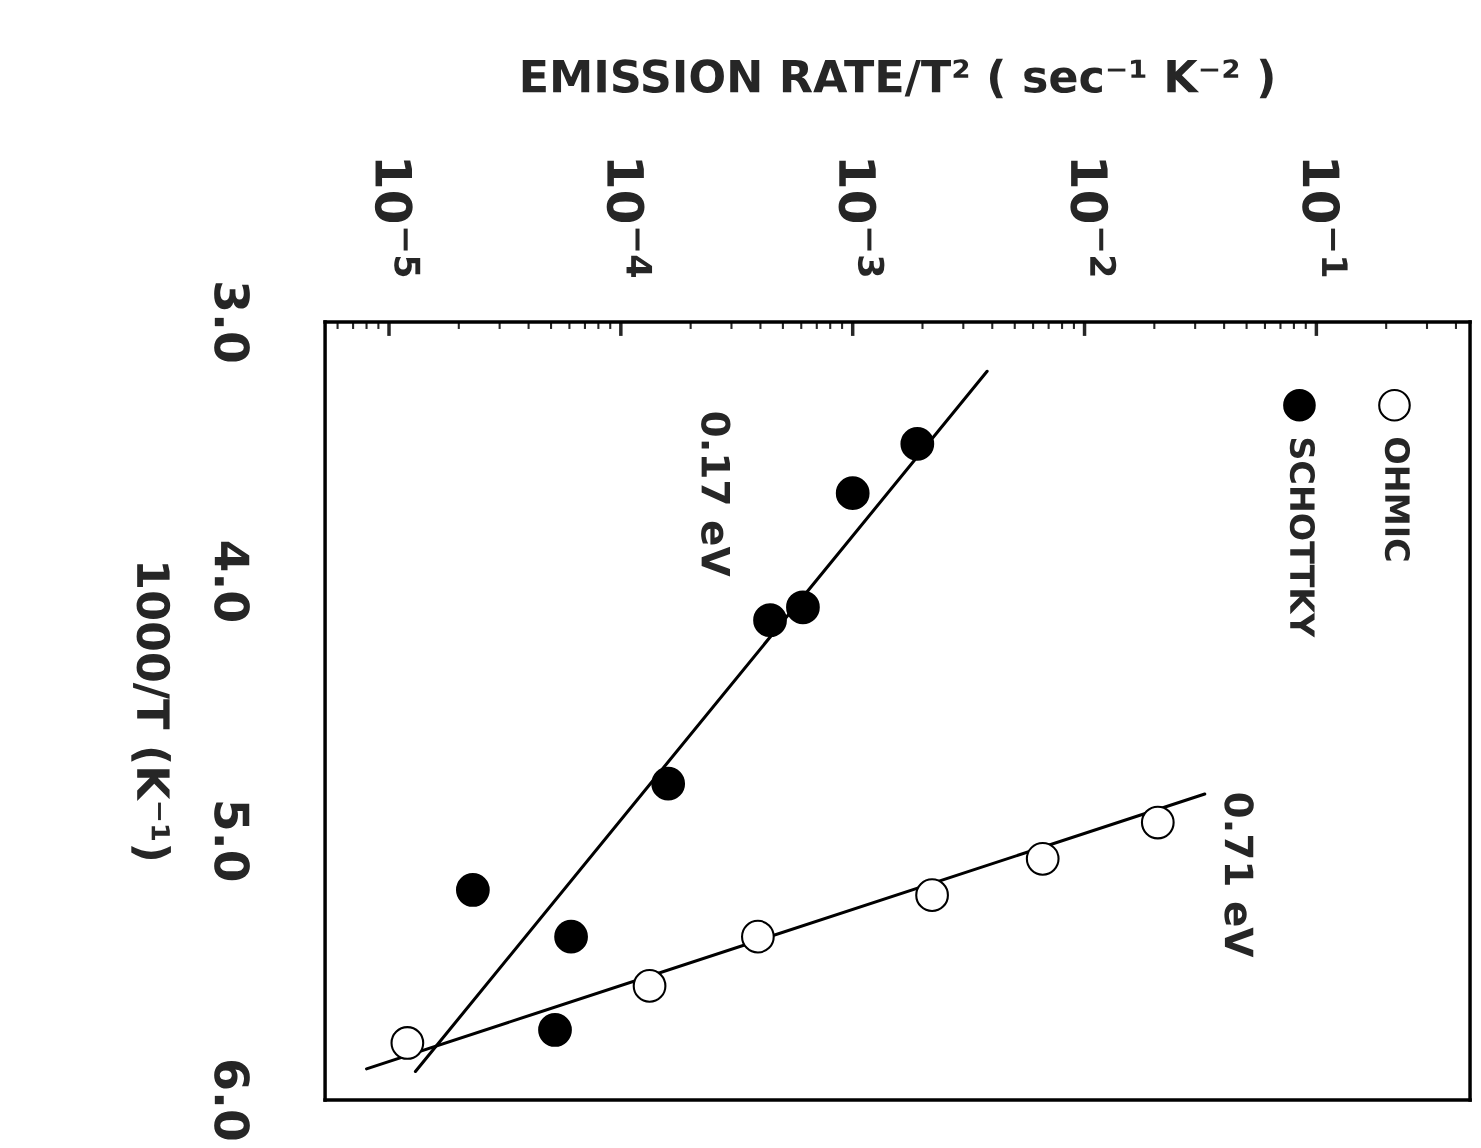 The width and height of the screenshot is (1481, 1148). What do you see at coordinates (232, 322) in the screenshot?
I see `y-tick-label: 3.0` at bounding box center [232, 322].